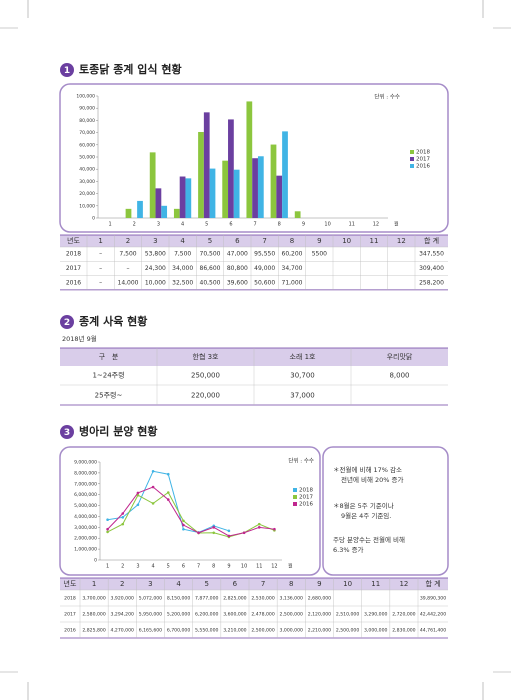 The image size is (511, 700). Describe the element at coordinates (369, 539) in the screenshot. I see `note-line: 주당 분양수는 전월에 비해` at that location.